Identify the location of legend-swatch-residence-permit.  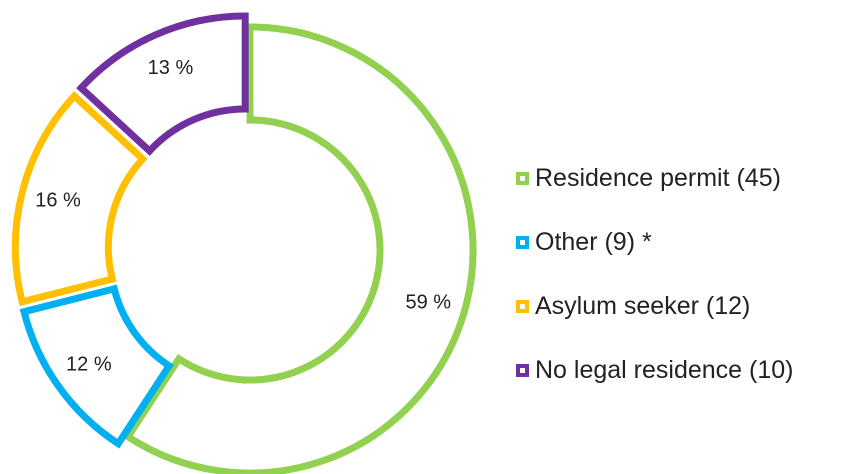
(522, 178).